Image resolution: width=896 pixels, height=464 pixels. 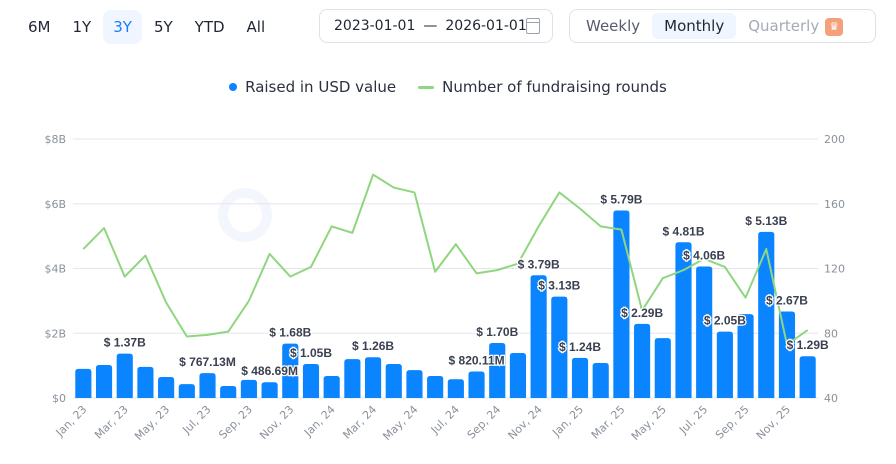 I want to click on date-range-picker: 2023-01-01 — 2026-01-01, so click(x=436, y=26).